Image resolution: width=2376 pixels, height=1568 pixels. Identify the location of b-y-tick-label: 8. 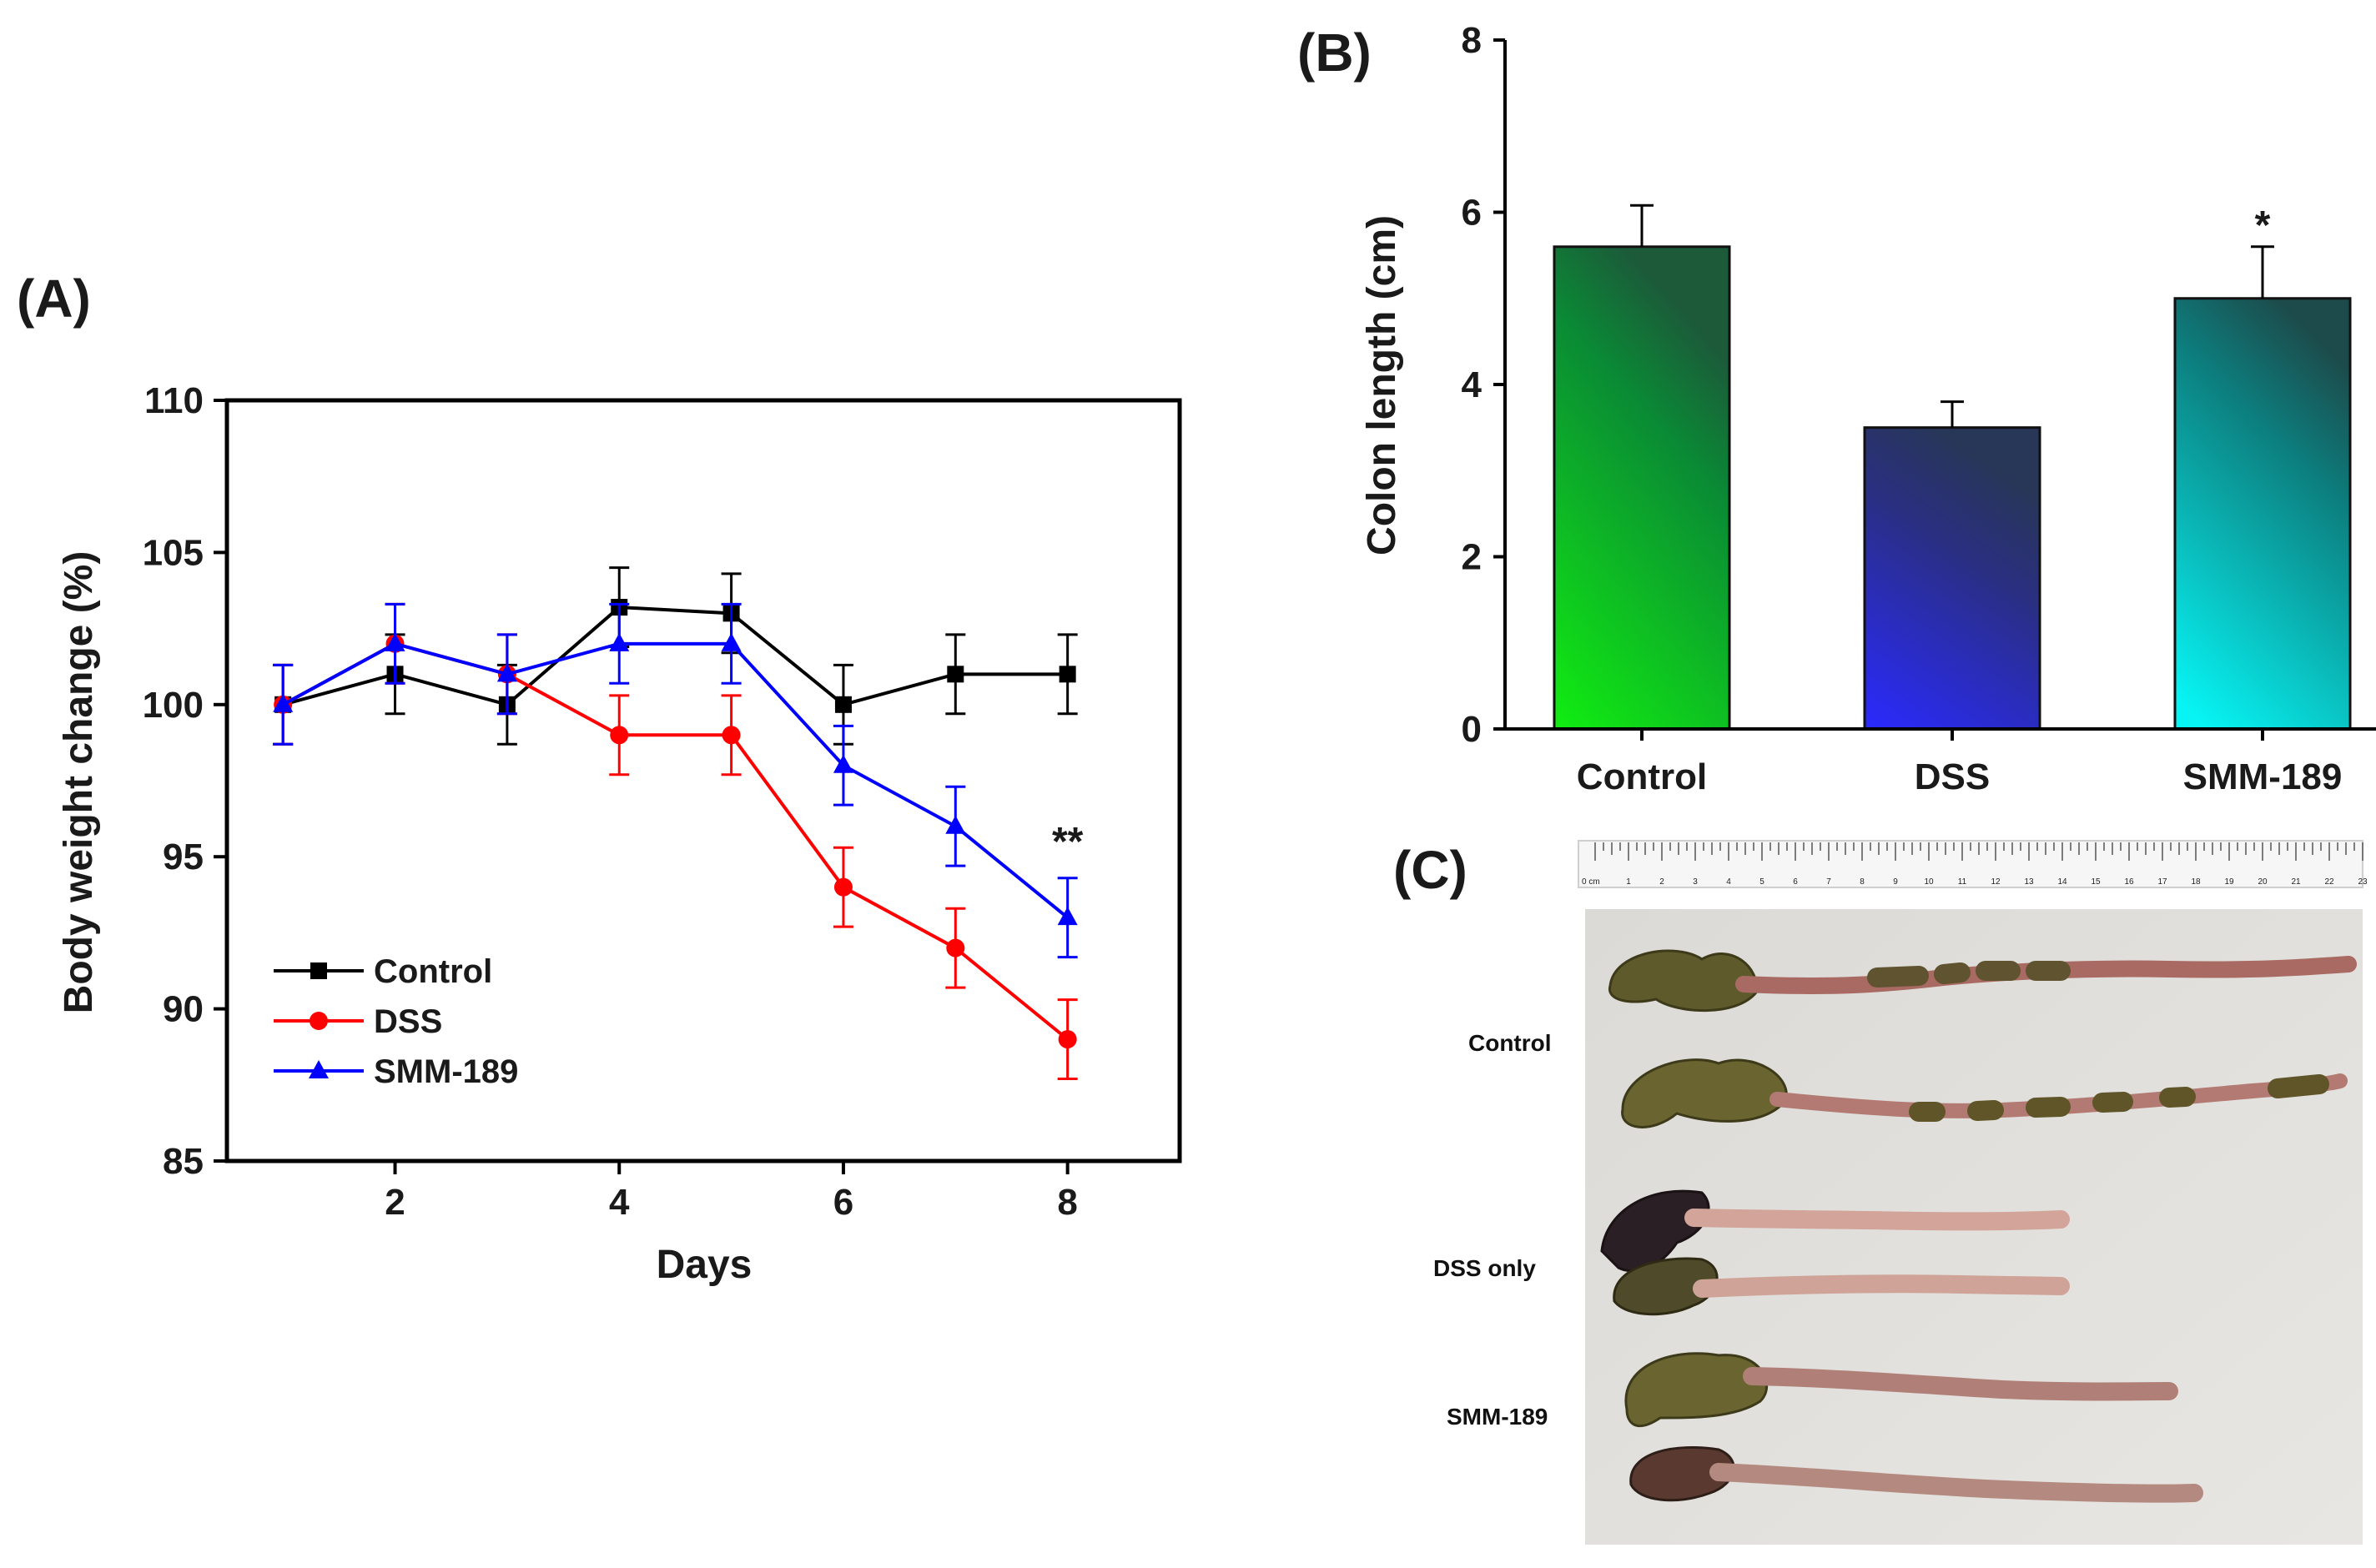
(1472, 40).